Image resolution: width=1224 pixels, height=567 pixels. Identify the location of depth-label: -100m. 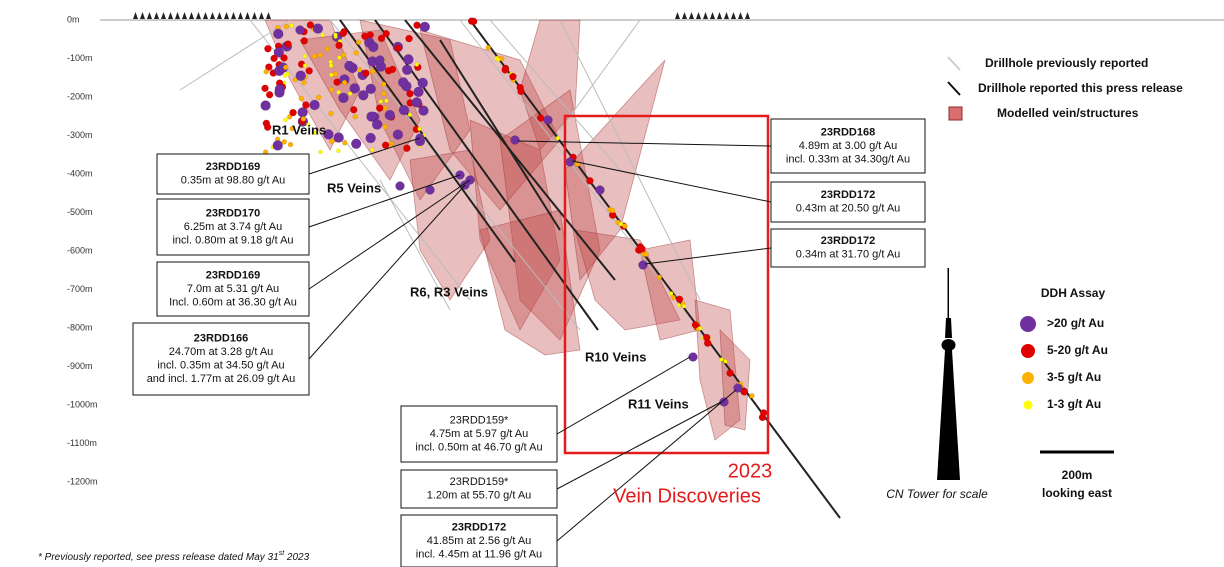
(80, 58).